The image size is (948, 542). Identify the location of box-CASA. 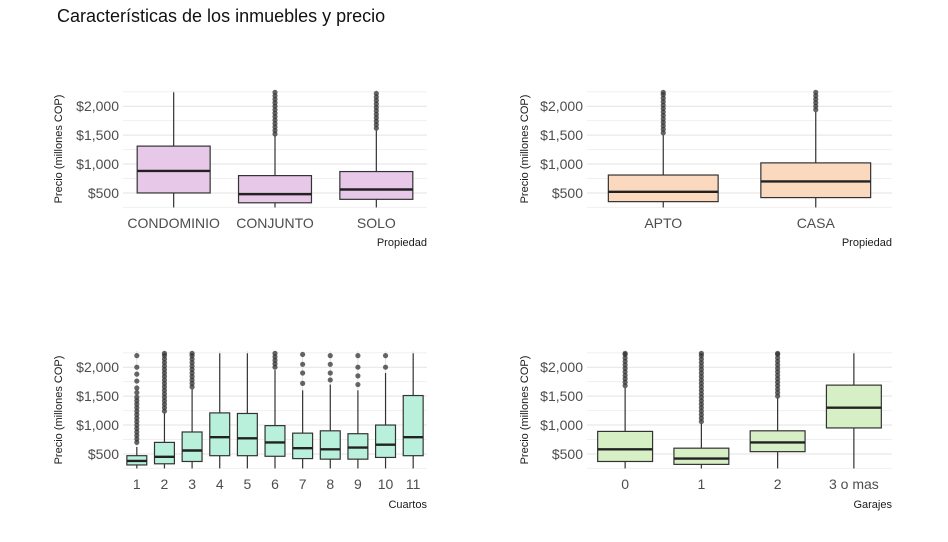
(816, 148).